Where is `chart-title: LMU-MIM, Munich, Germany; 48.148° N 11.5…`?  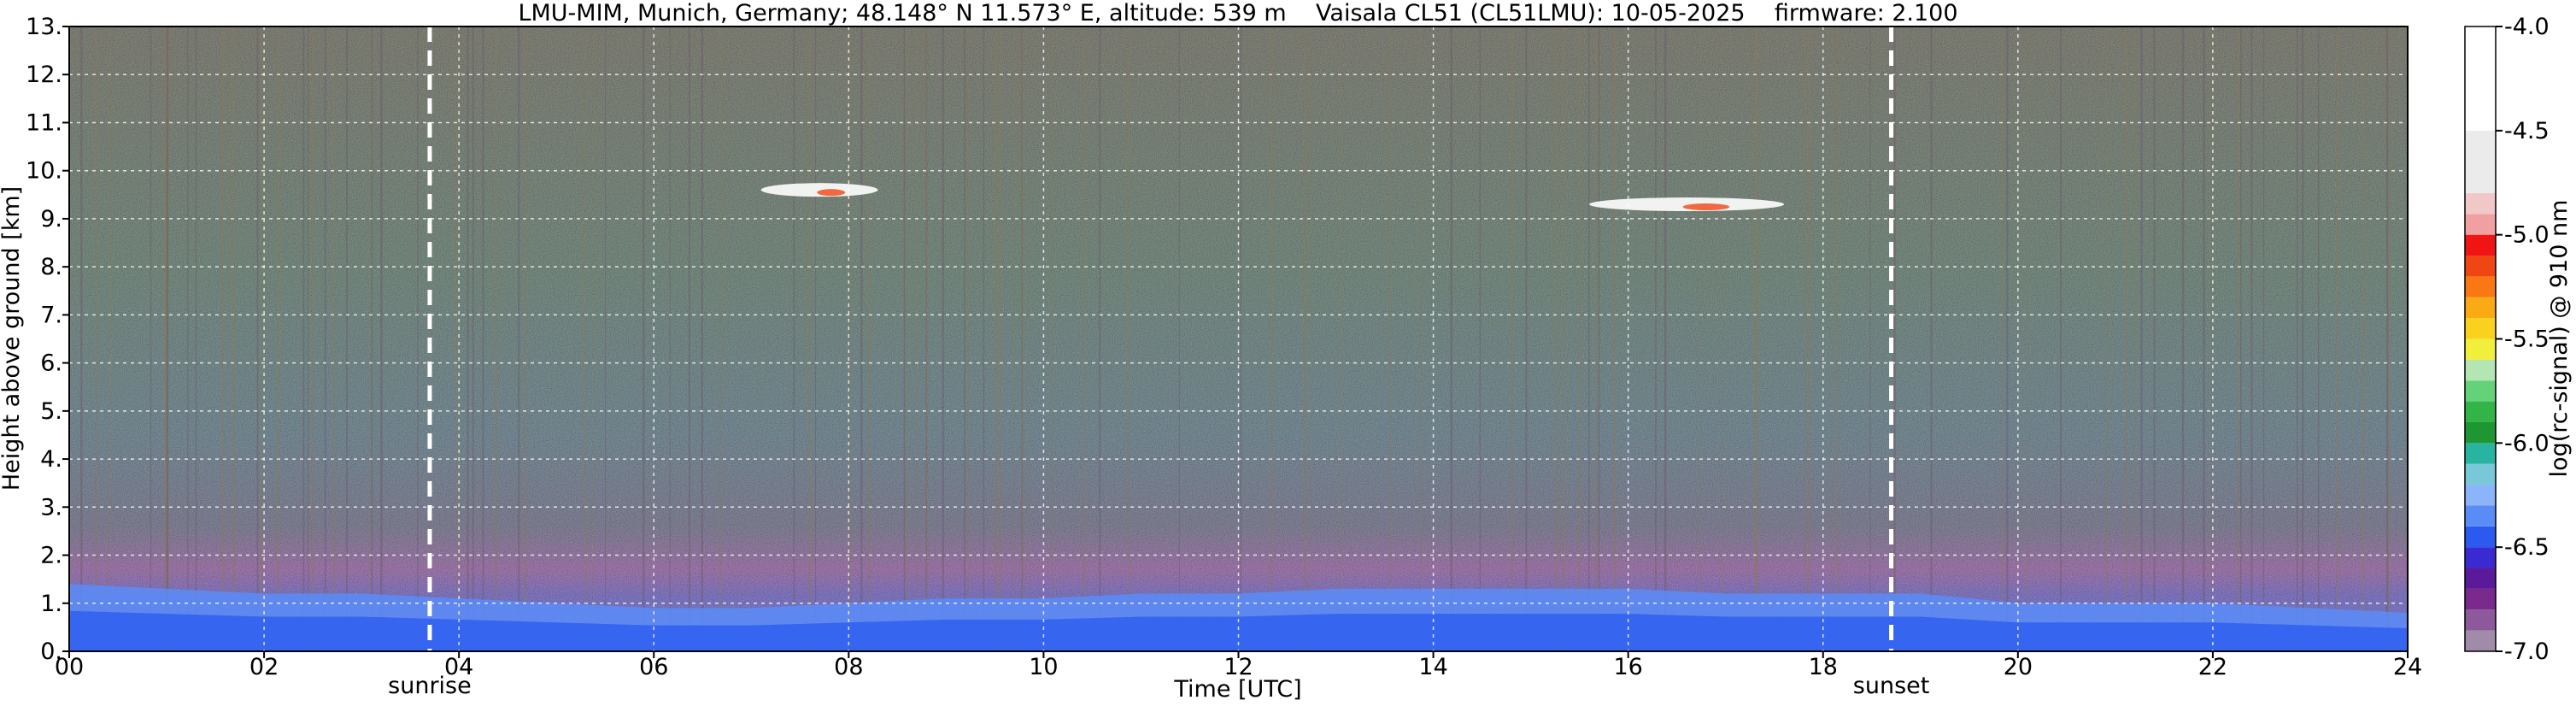
chart-title: LMU-MIM, Munich, Germany; 48.148° N 11.5… is located at coordinates (1237, 13).